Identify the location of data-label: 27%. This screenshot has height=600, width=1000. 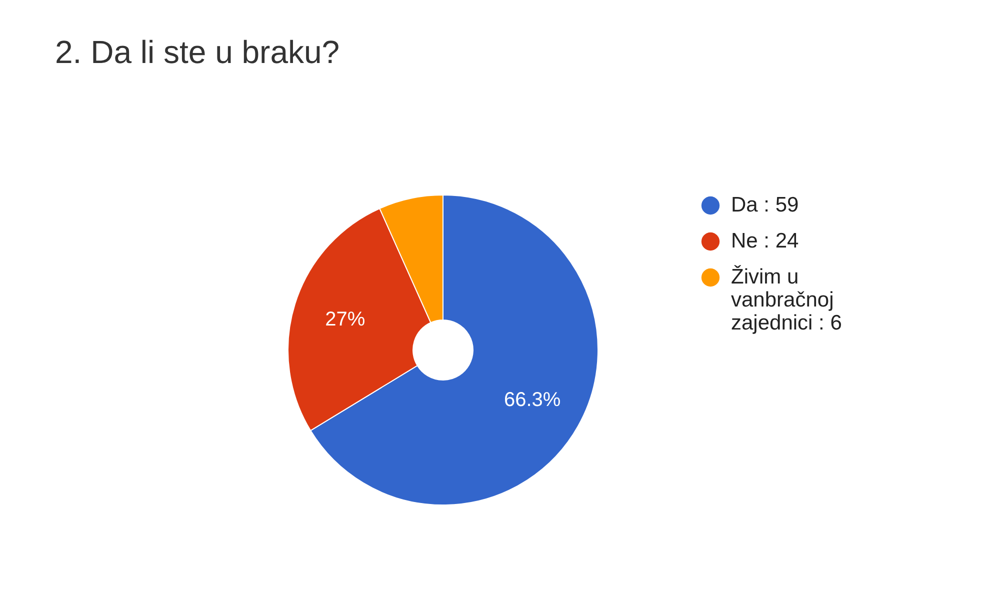
(345, 319).